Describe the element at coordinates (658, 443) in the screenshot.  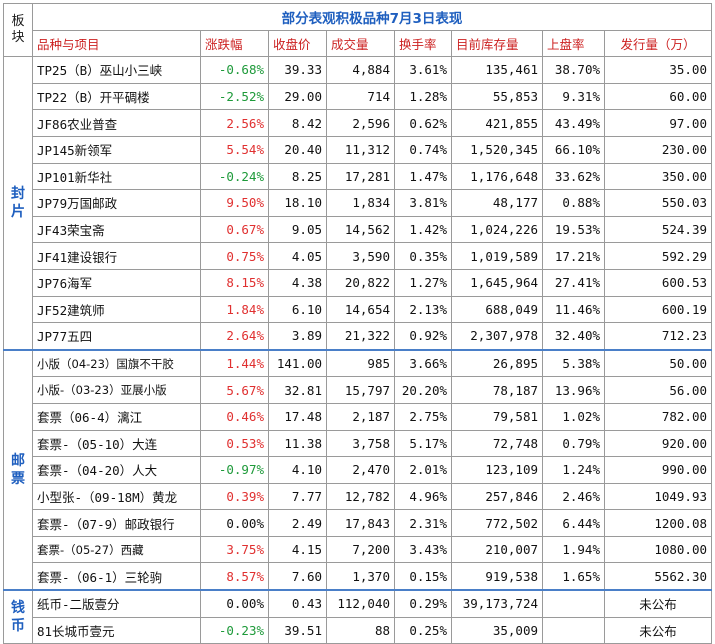
I see `issue-volume-cell: 920.00` at that location.